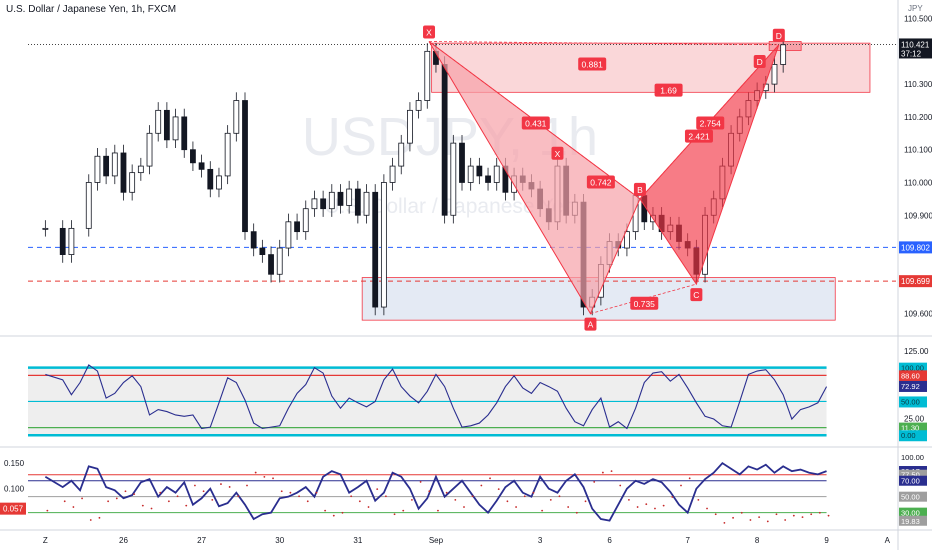 This screenshot has height=550, width=932. I want to click on osc2-value-label: 19.83, so click(910, 521).